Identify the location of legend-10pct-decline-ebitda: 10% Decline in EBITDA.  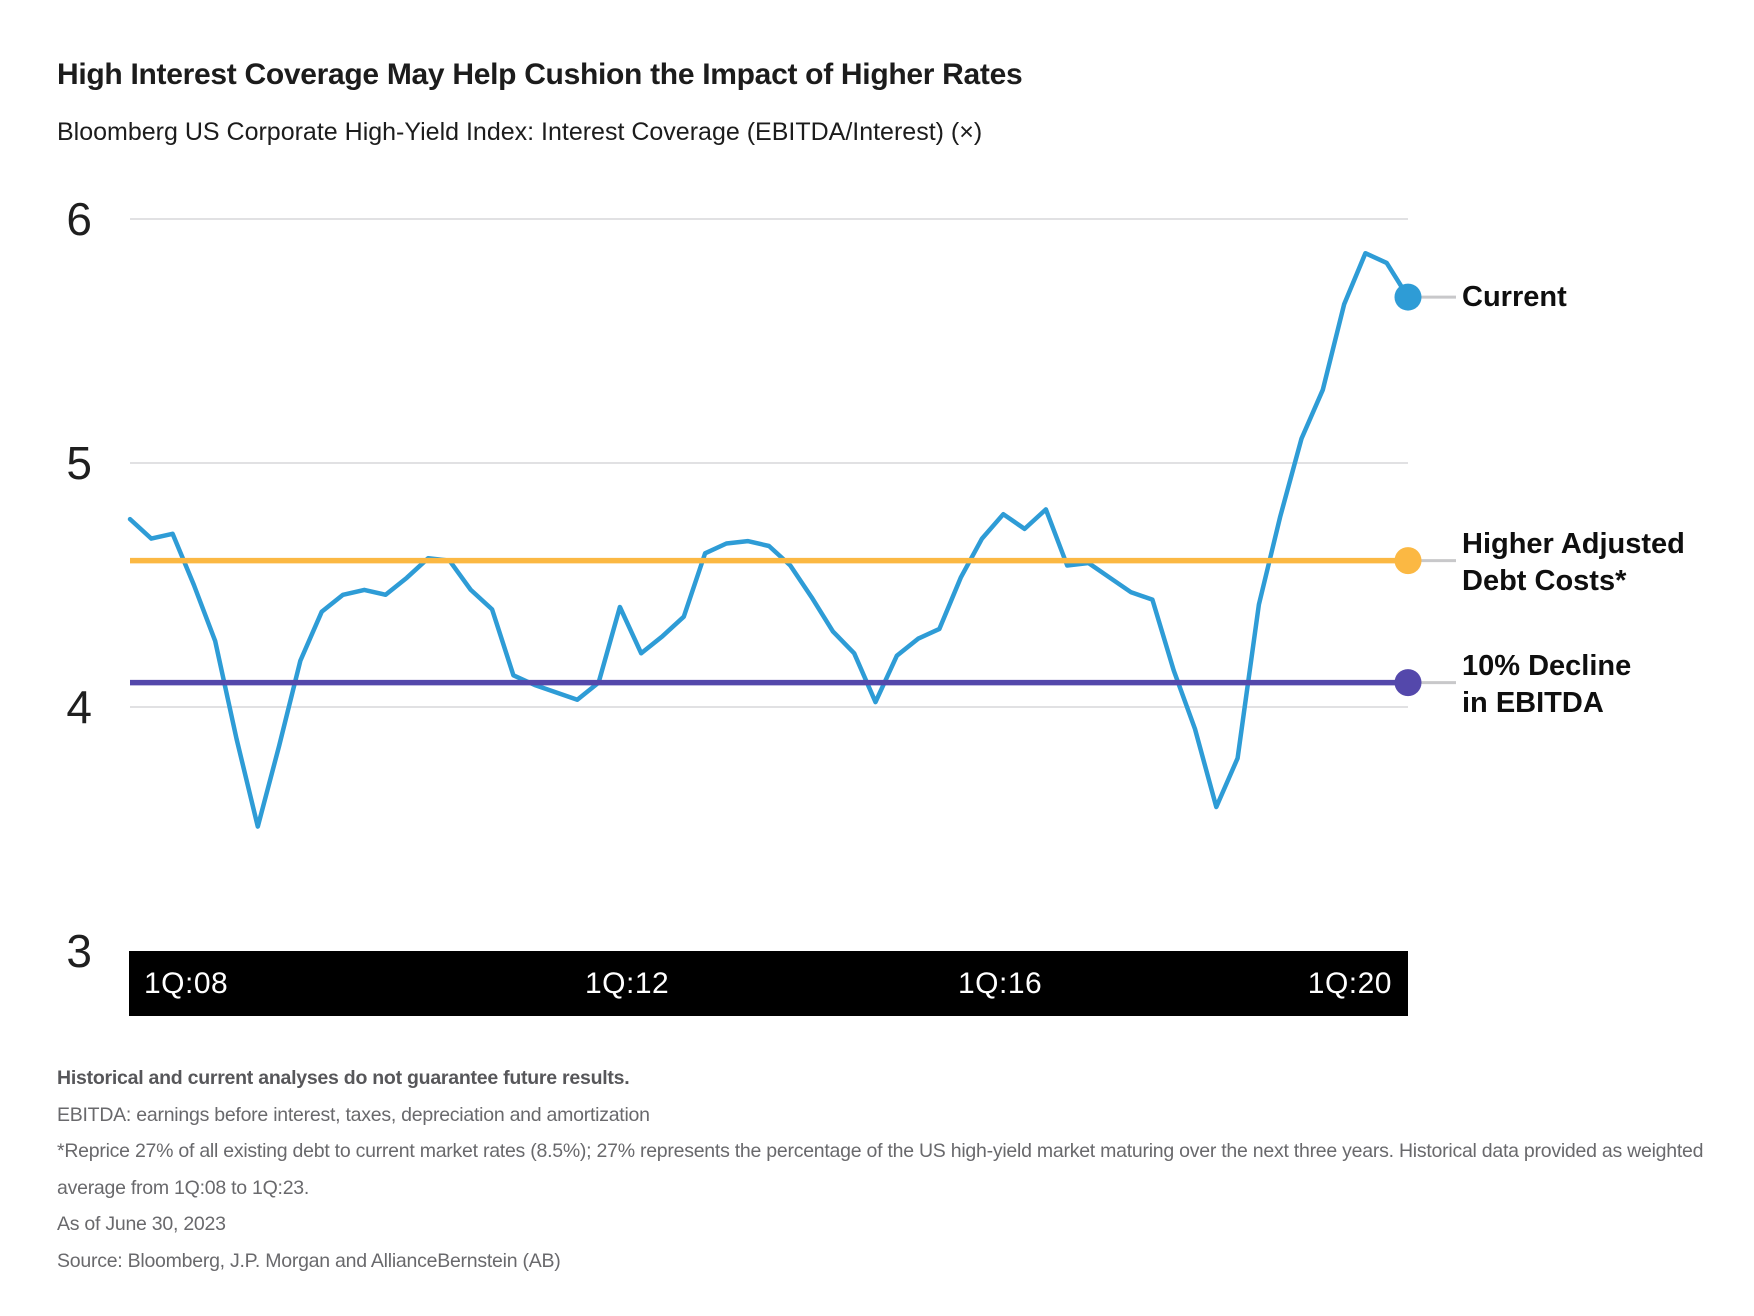
(1546, 685).